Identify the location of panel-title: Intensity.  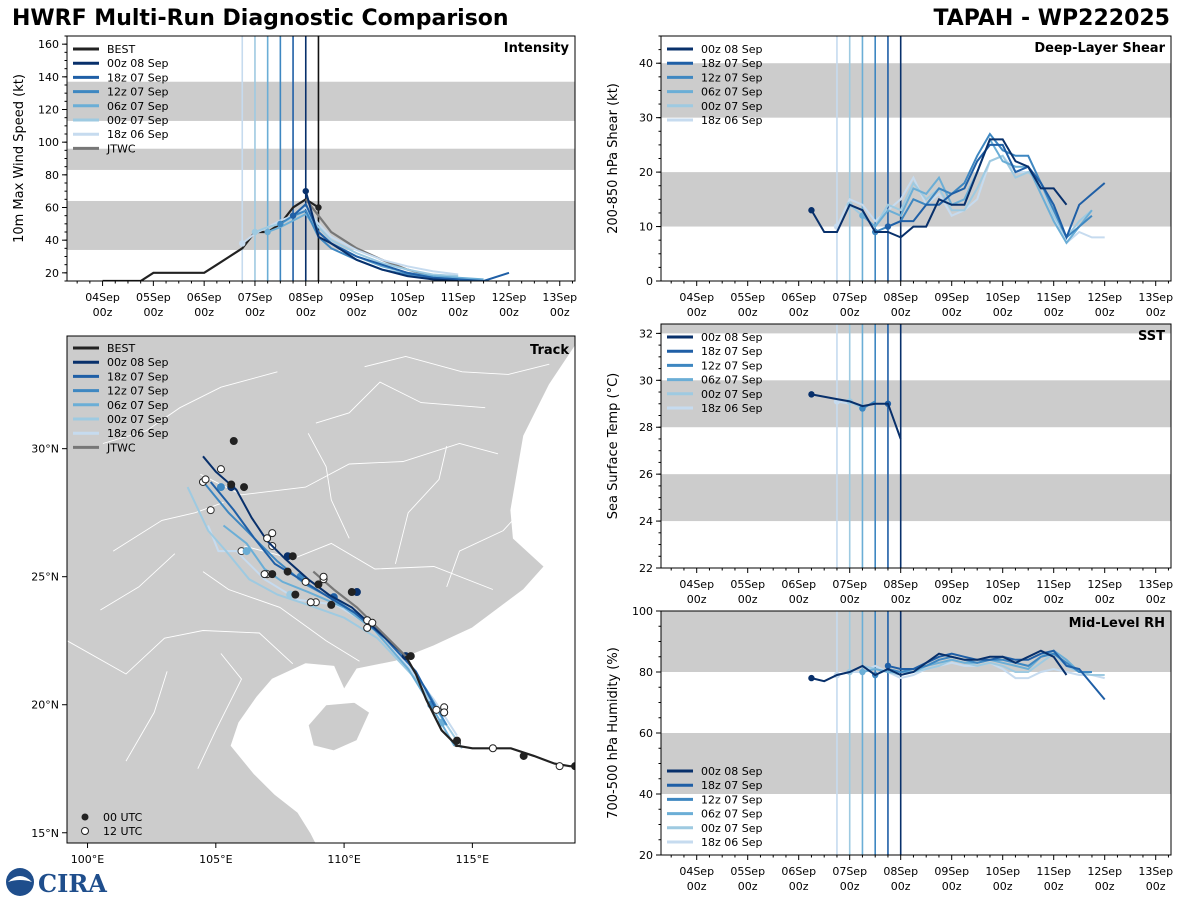
(537, 48).